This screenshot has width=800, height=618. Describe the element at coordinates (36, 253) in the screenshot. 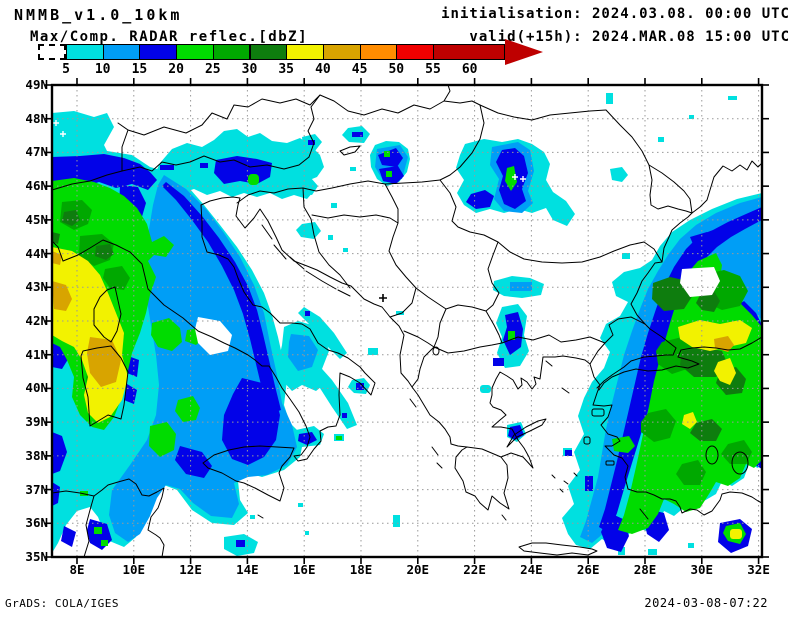

I see `lat-tick-label: 44N` at that location.